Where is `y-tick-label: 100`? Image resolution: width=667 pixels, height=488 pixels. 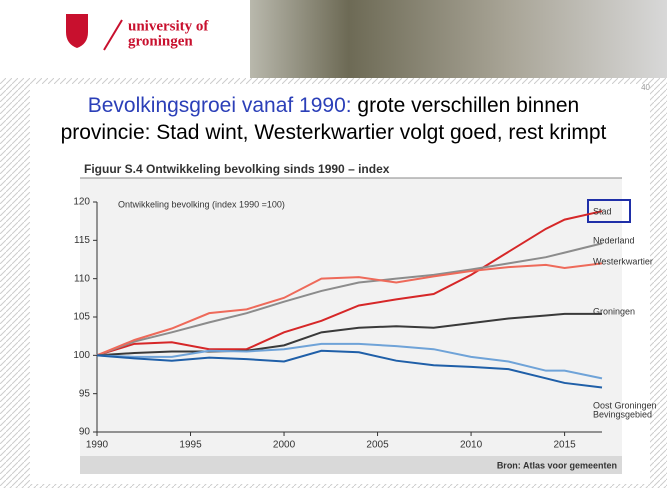 y-tick-label: 100 is located at coordinates (81, 355).